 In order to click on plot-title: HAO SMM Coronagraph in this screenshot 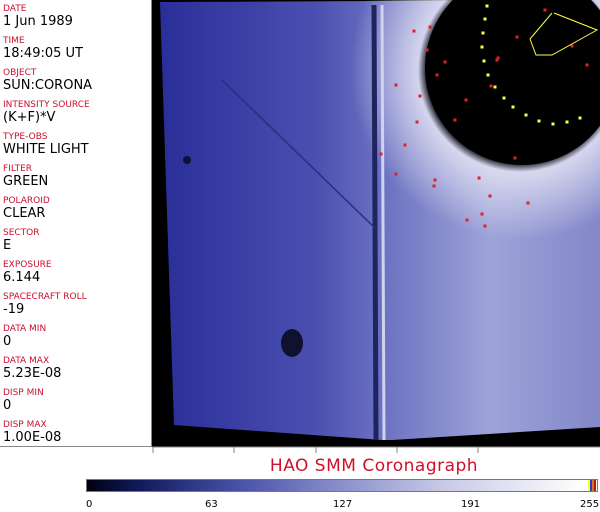, I will do `click(374, 466)`.